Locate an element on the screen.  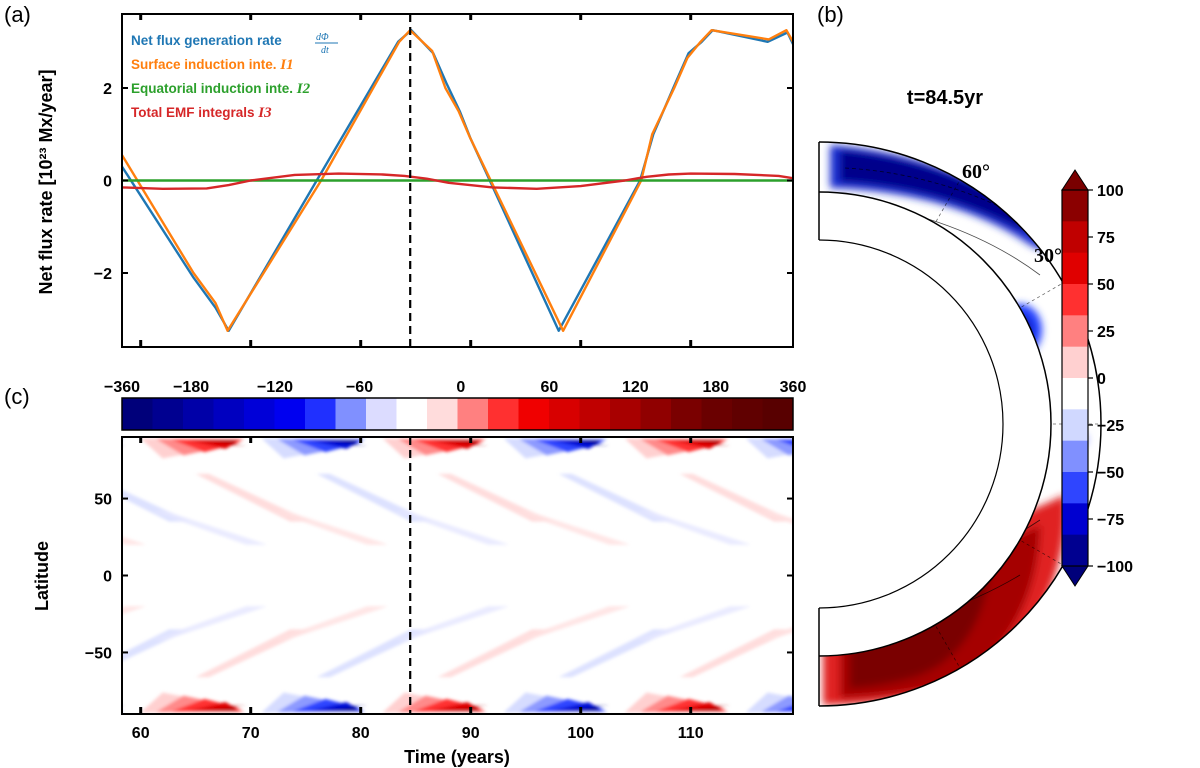
colorbar-extend-top is located at coordinates (1075, 180).